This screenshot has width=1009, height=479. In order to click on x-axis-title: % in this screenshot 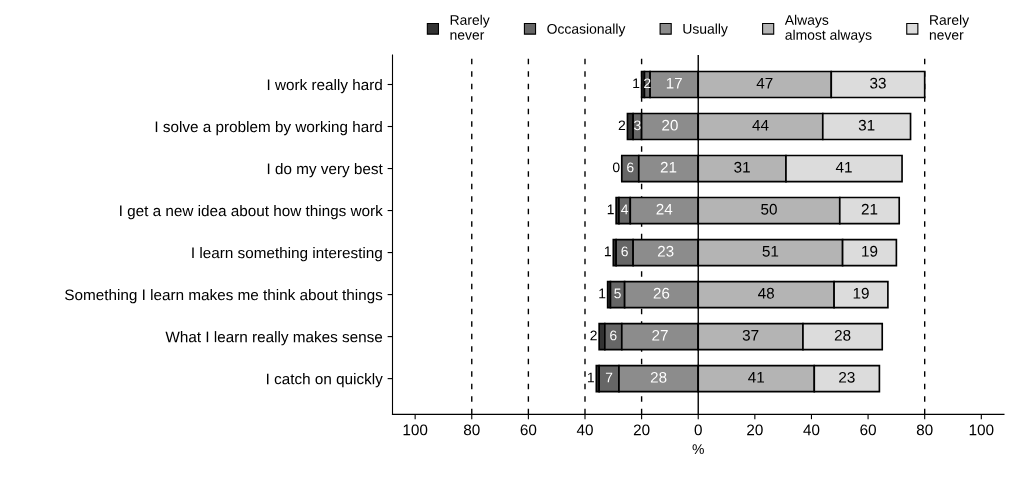, I will do `click(698, 449)`.